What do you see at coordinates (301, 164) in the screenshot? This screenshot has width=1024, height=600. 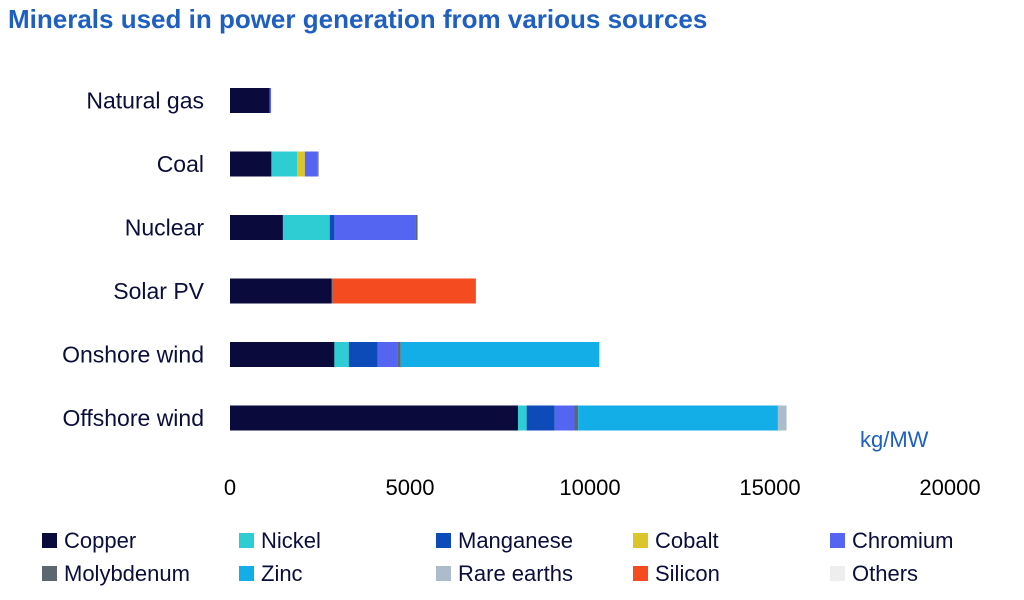 I see `bar-segment-cobalt` at bounding box center [301, 164].